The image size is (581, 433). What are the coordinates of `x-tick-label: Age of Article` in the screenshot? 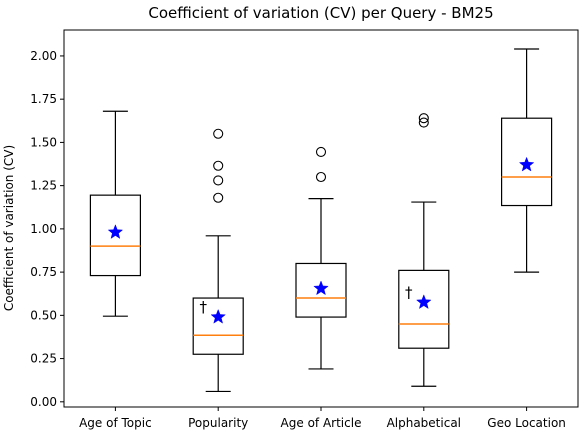 It's located at (321, 423).